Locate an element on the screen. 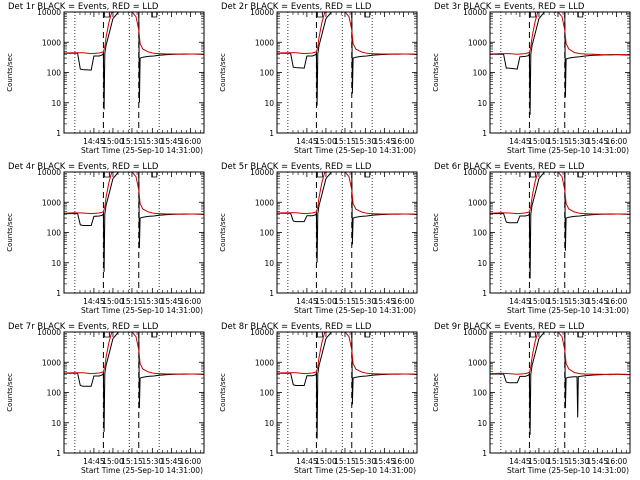 The image size is (640, 480). panel-title: Det 4r BLACK = Events, RED = LLD is located at coordinates (83, 167).